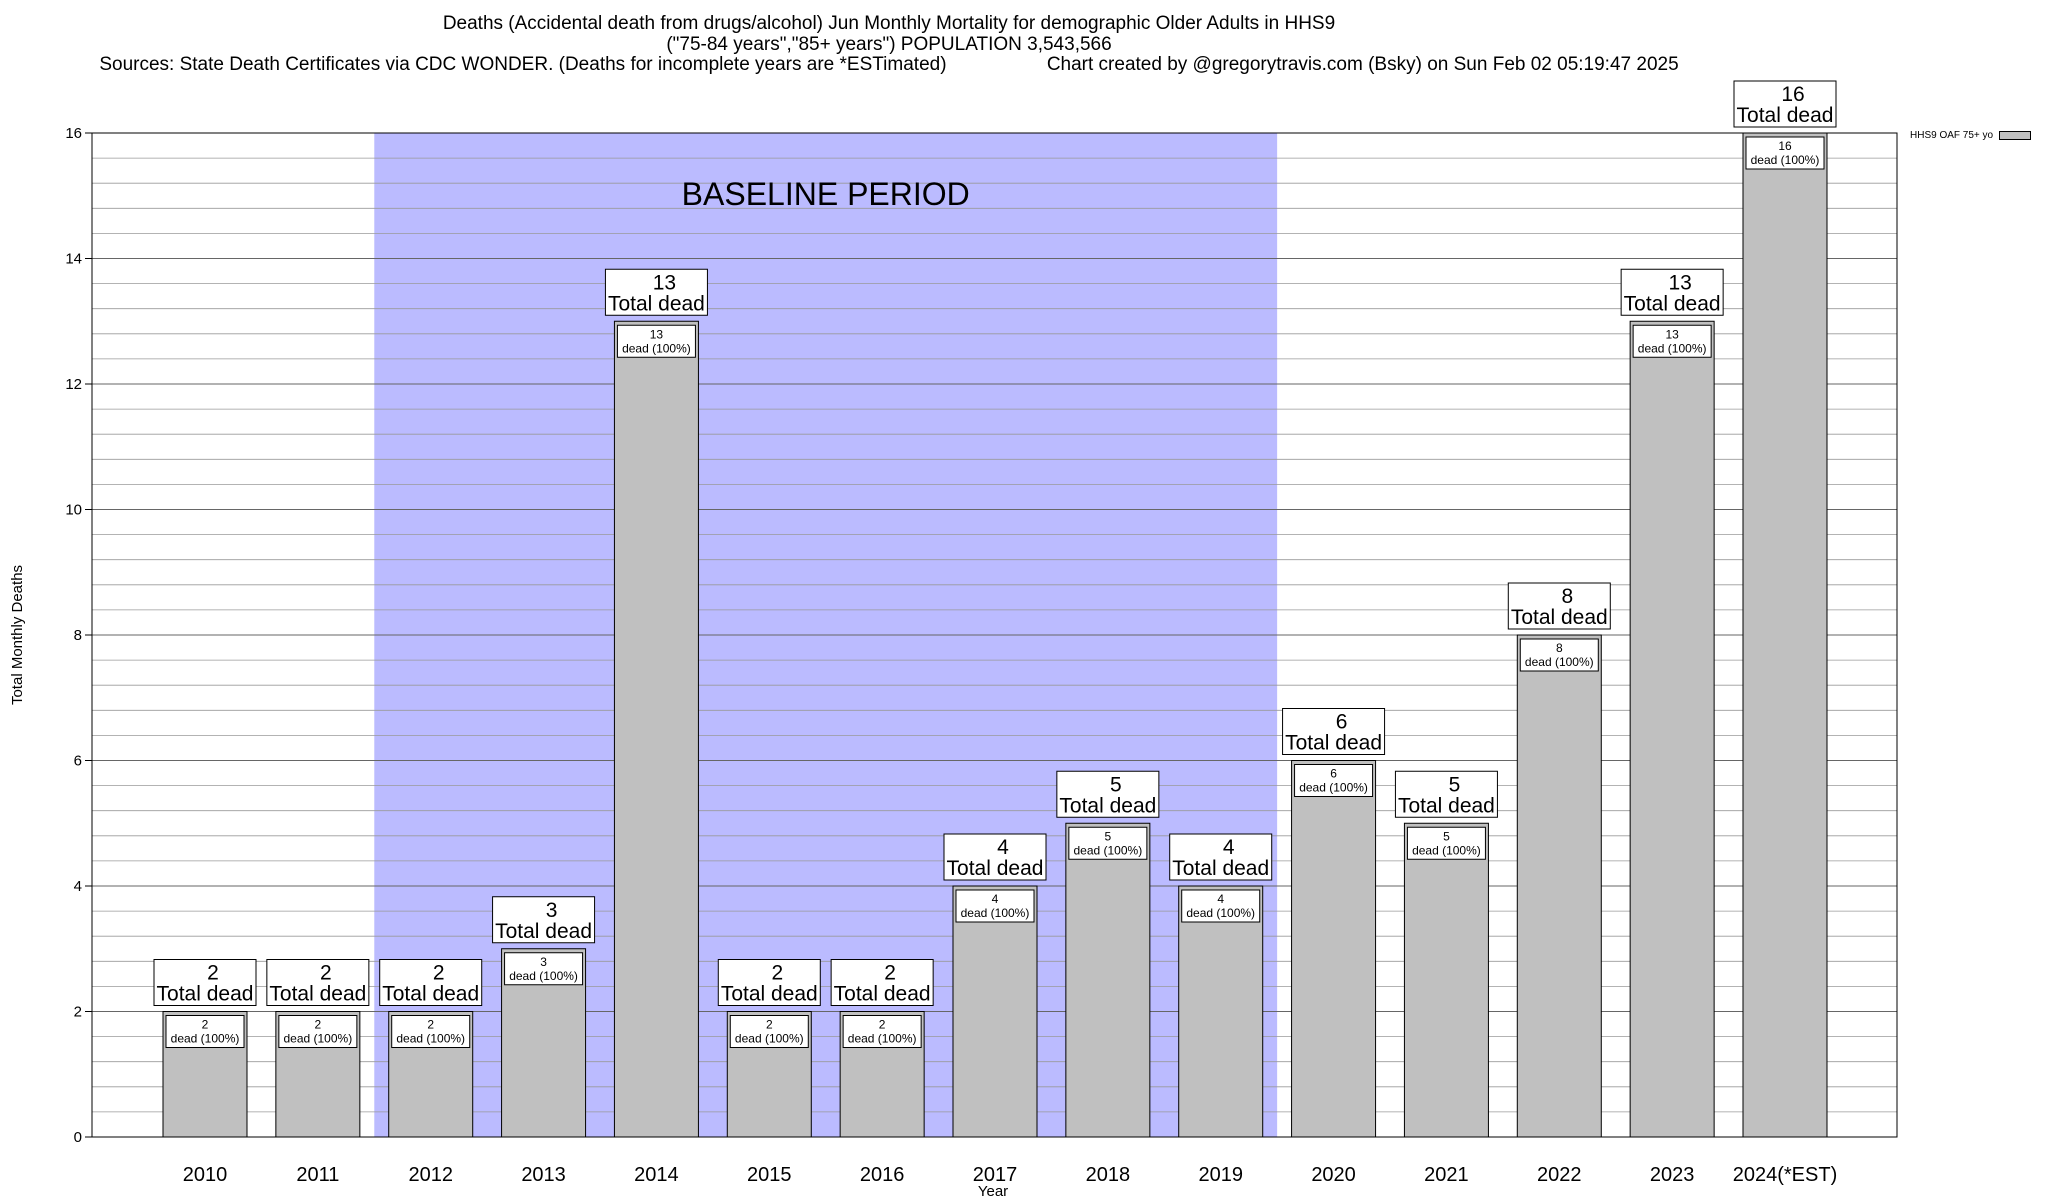 The height and width of the screenshot is (1200, 2048). Describe the element at coordinates (17, 635) in the screenshot. I see `y-axis-label: Total Monthly Deaths` at that location.